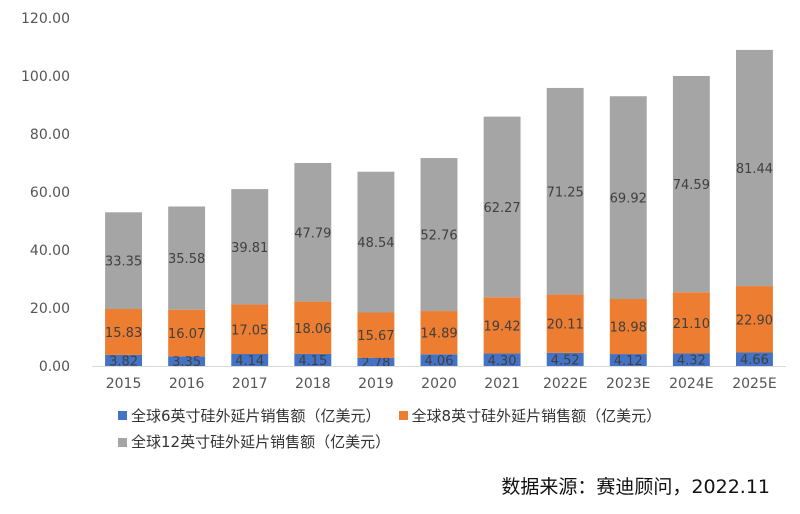  Describe the element at coordinates (628, 384) in the screenshot. I see `x-tick-label: 2023E` at that location.